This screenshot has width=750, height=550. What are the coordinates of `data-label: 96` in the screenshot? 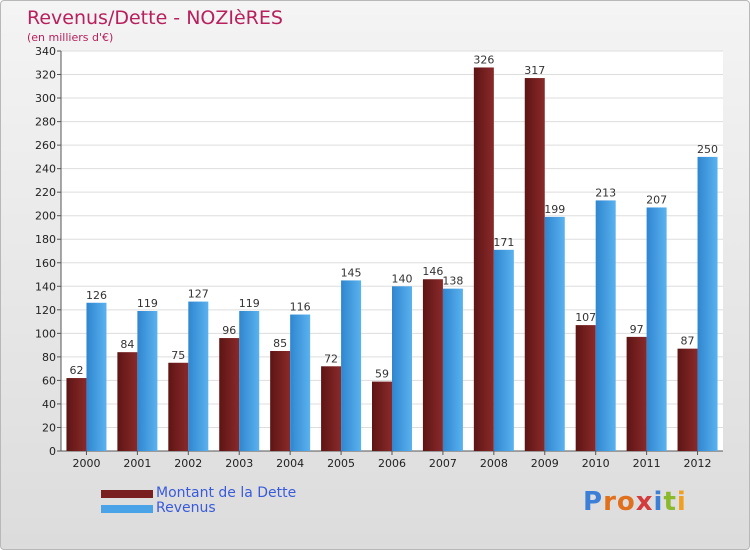 It's located at (229, 330).